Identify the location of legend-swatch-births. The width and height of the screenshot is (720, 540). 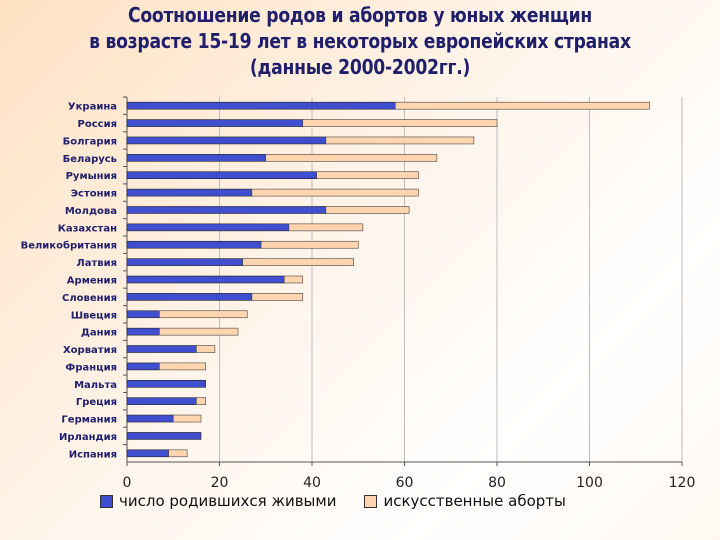
(106, 501).